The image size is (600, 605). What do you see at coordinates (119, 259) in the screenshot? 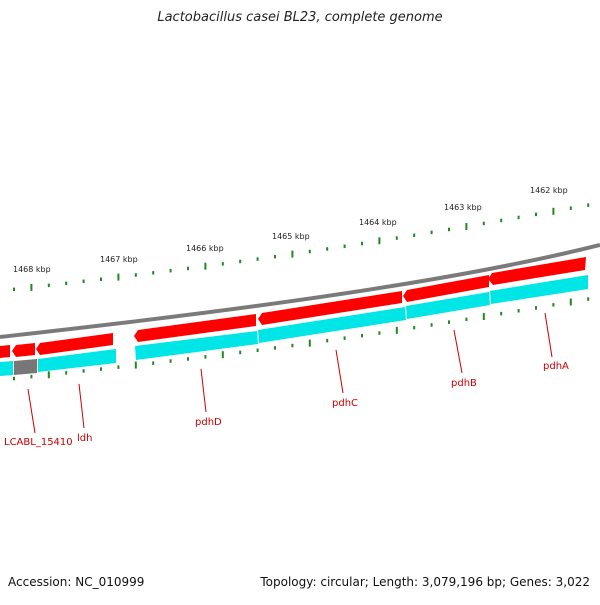
I see `scale-label-1467: 1467 kbp` at bounding box center [119, 259].